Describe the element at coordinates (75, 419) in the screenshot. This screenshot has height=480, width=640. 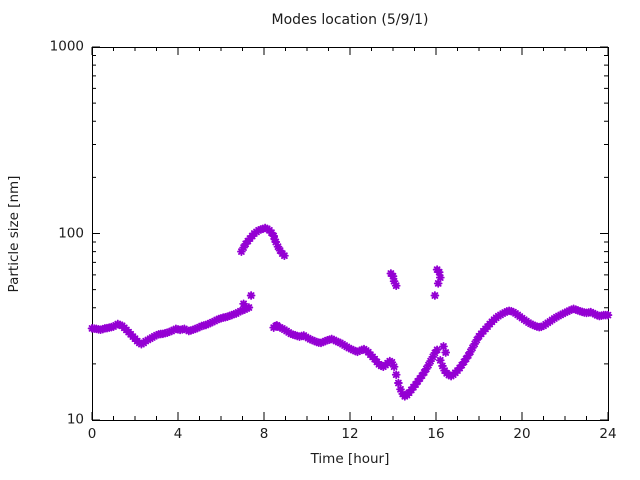
I see `y-tick-label: 10` at that location.